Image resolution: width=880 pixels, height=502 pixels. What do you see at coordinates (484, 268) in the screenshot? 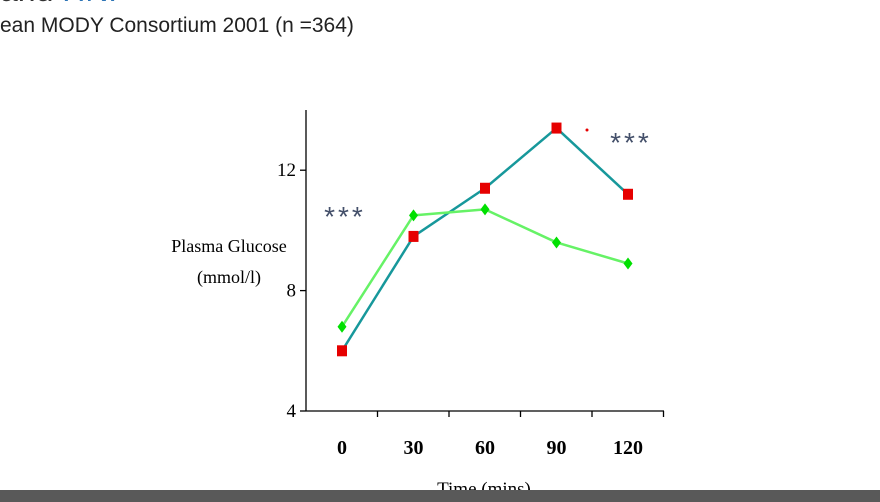
I see `series-diamond-line` at bounding box center [484, 268].